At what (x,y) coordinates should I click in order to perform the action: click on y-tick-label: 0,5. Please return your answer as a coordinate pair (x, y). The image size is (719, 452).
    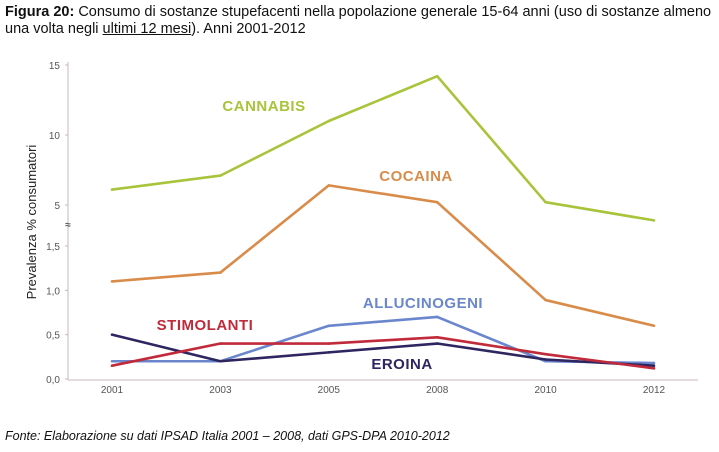
    Looking at the image, I should click on (53, 336).